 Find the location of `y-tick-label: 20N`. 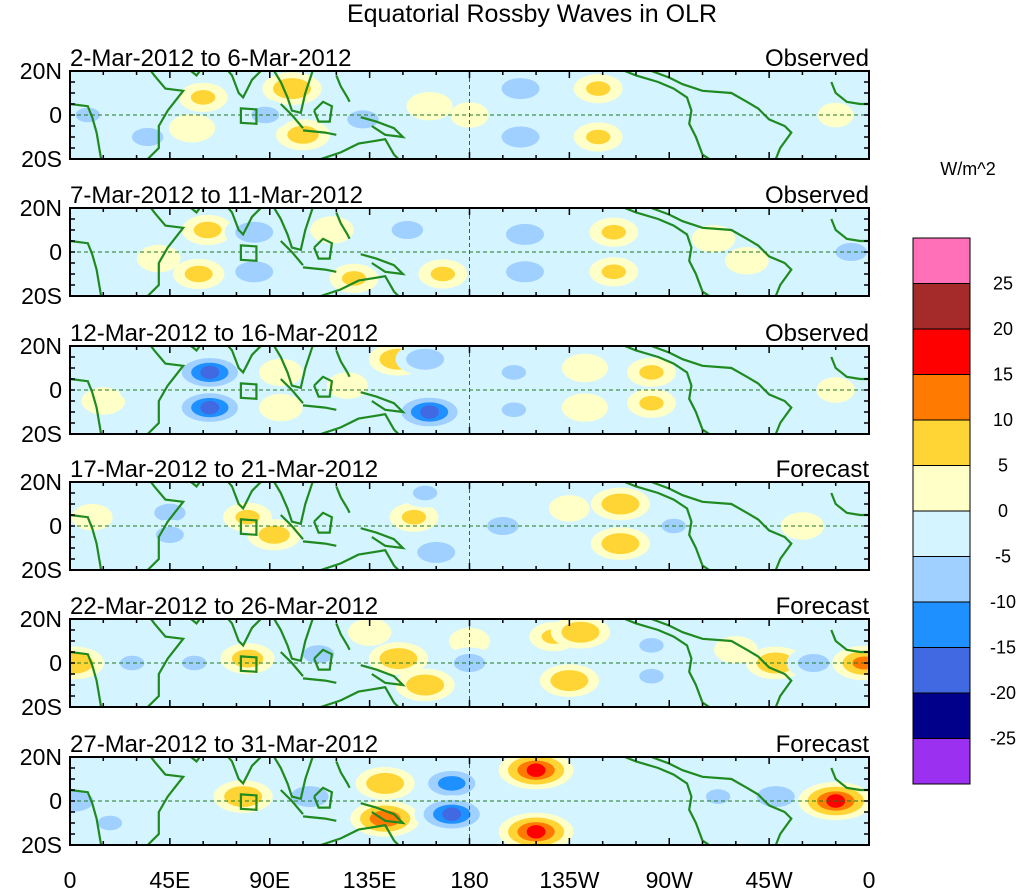

y-tick-label: 20N is located at coordinates (41, 619).